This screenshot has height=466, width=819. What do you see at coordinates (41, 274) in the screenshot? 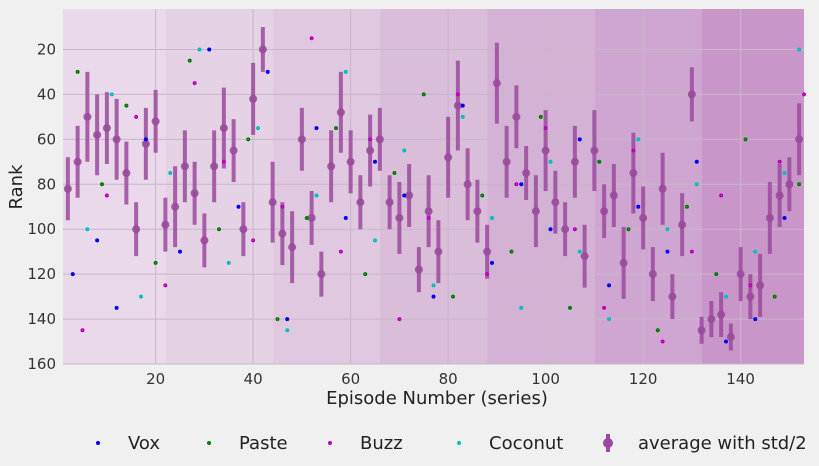
I see `y-tick-label: 120` at bounding box center [41, 274].